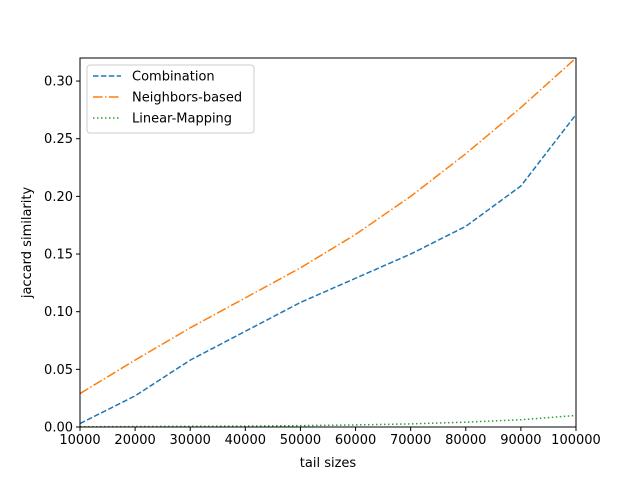 The height and width of the screenshot is (480, 640). What do you see at coordinates (58, 312) in the screenshot?
I see `y-tick-label: 0.10` at bounding box center [58, 312].